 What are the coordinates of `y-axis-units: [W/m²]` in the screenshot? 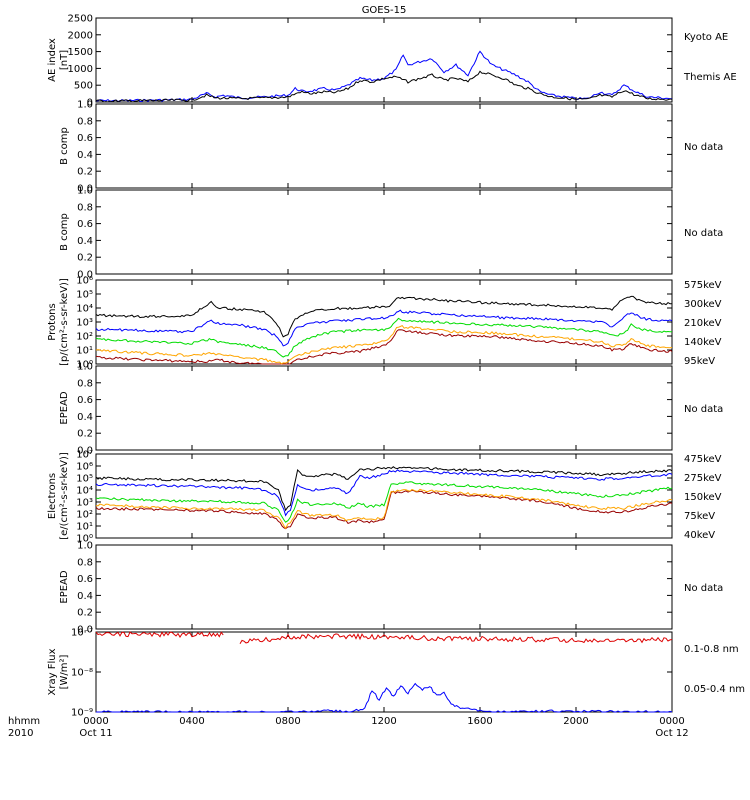 It's located at (64, 671).